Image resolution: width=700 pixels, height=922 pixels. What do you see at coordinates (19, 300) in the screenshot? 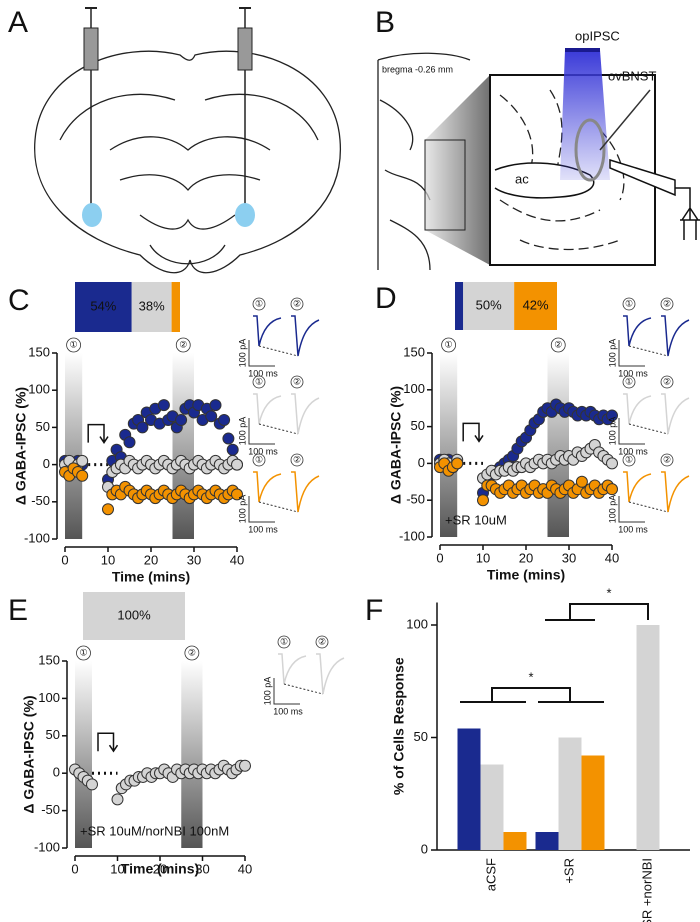
I see `panel-letter: C` at bounding box center [19, 300].